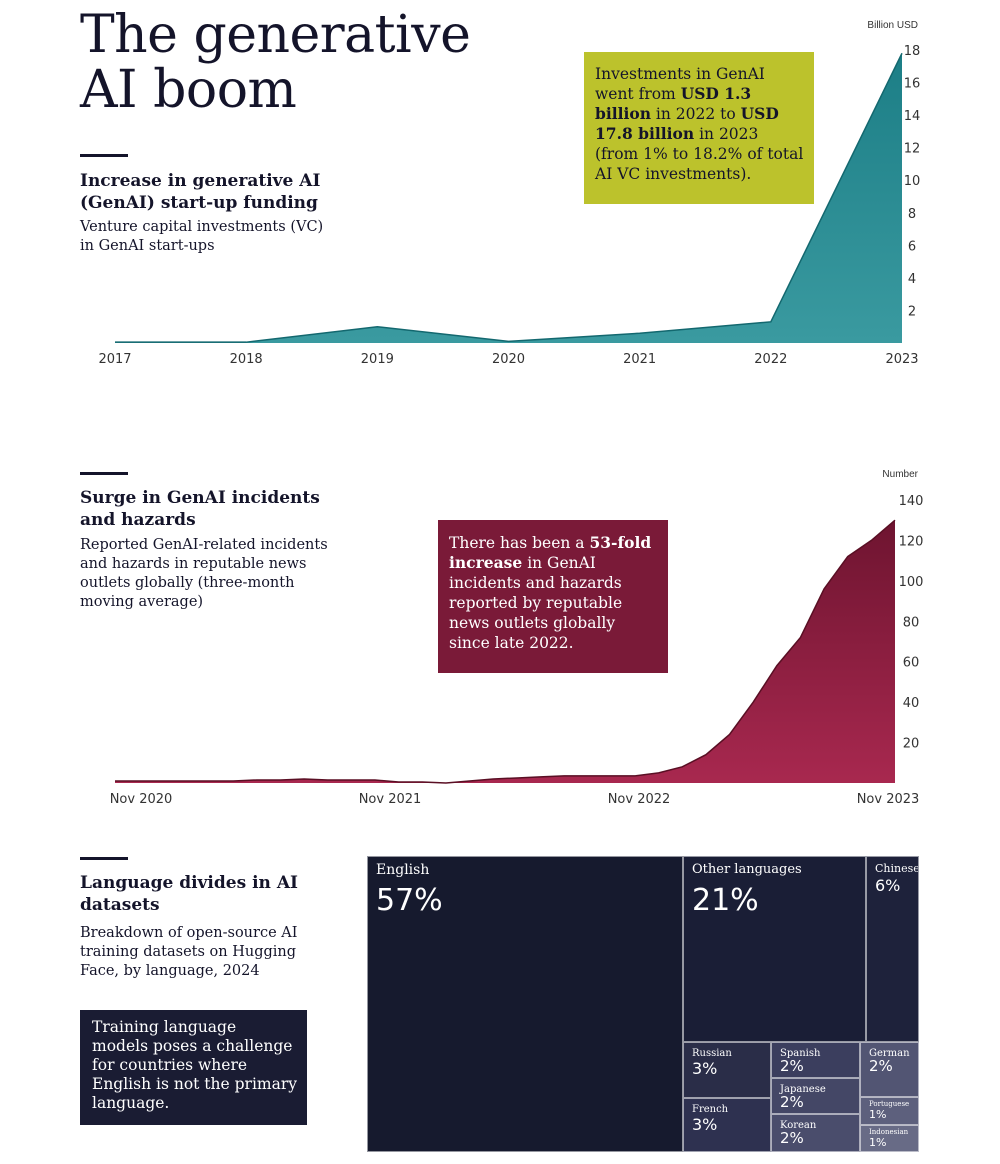  What do you see at coordinates (911, 582) in the screenshot?
I see `y-tick-label: 100` at bounding box center [911, 582].